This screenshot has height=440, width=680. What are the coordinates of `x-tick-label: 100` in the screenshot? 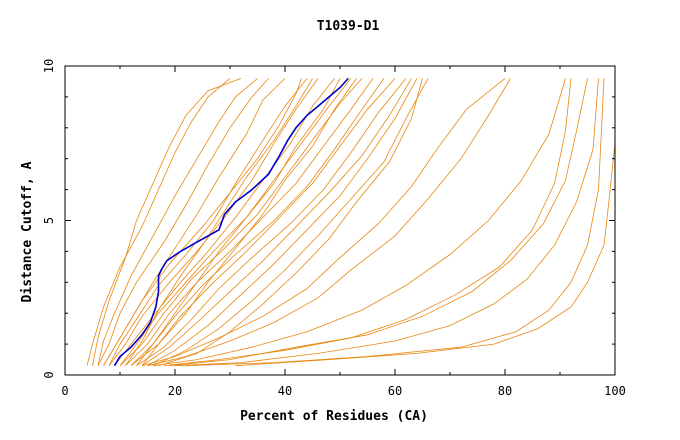 It's located at (615, 391).